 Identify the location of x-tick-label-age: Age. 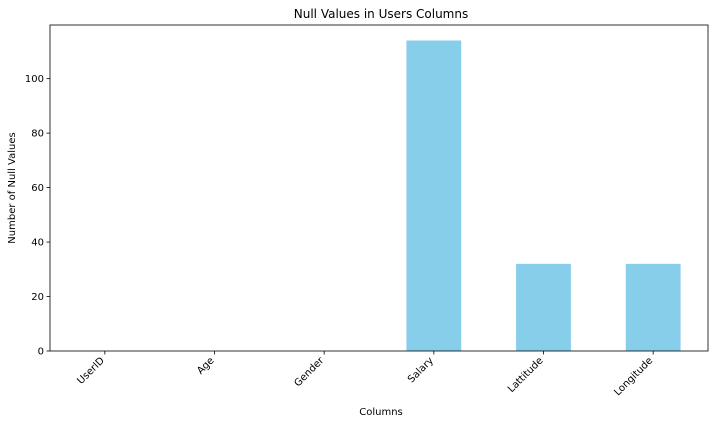
(205, 365).